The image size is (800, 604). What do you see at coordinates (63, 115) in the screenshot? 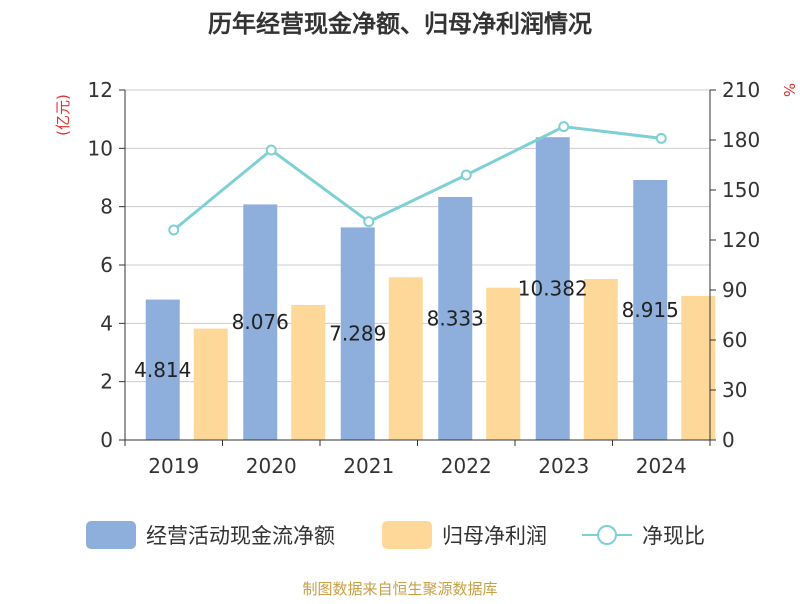
I see `left-axis-unit-label: (亿元)` at bounding box center [63, 115].